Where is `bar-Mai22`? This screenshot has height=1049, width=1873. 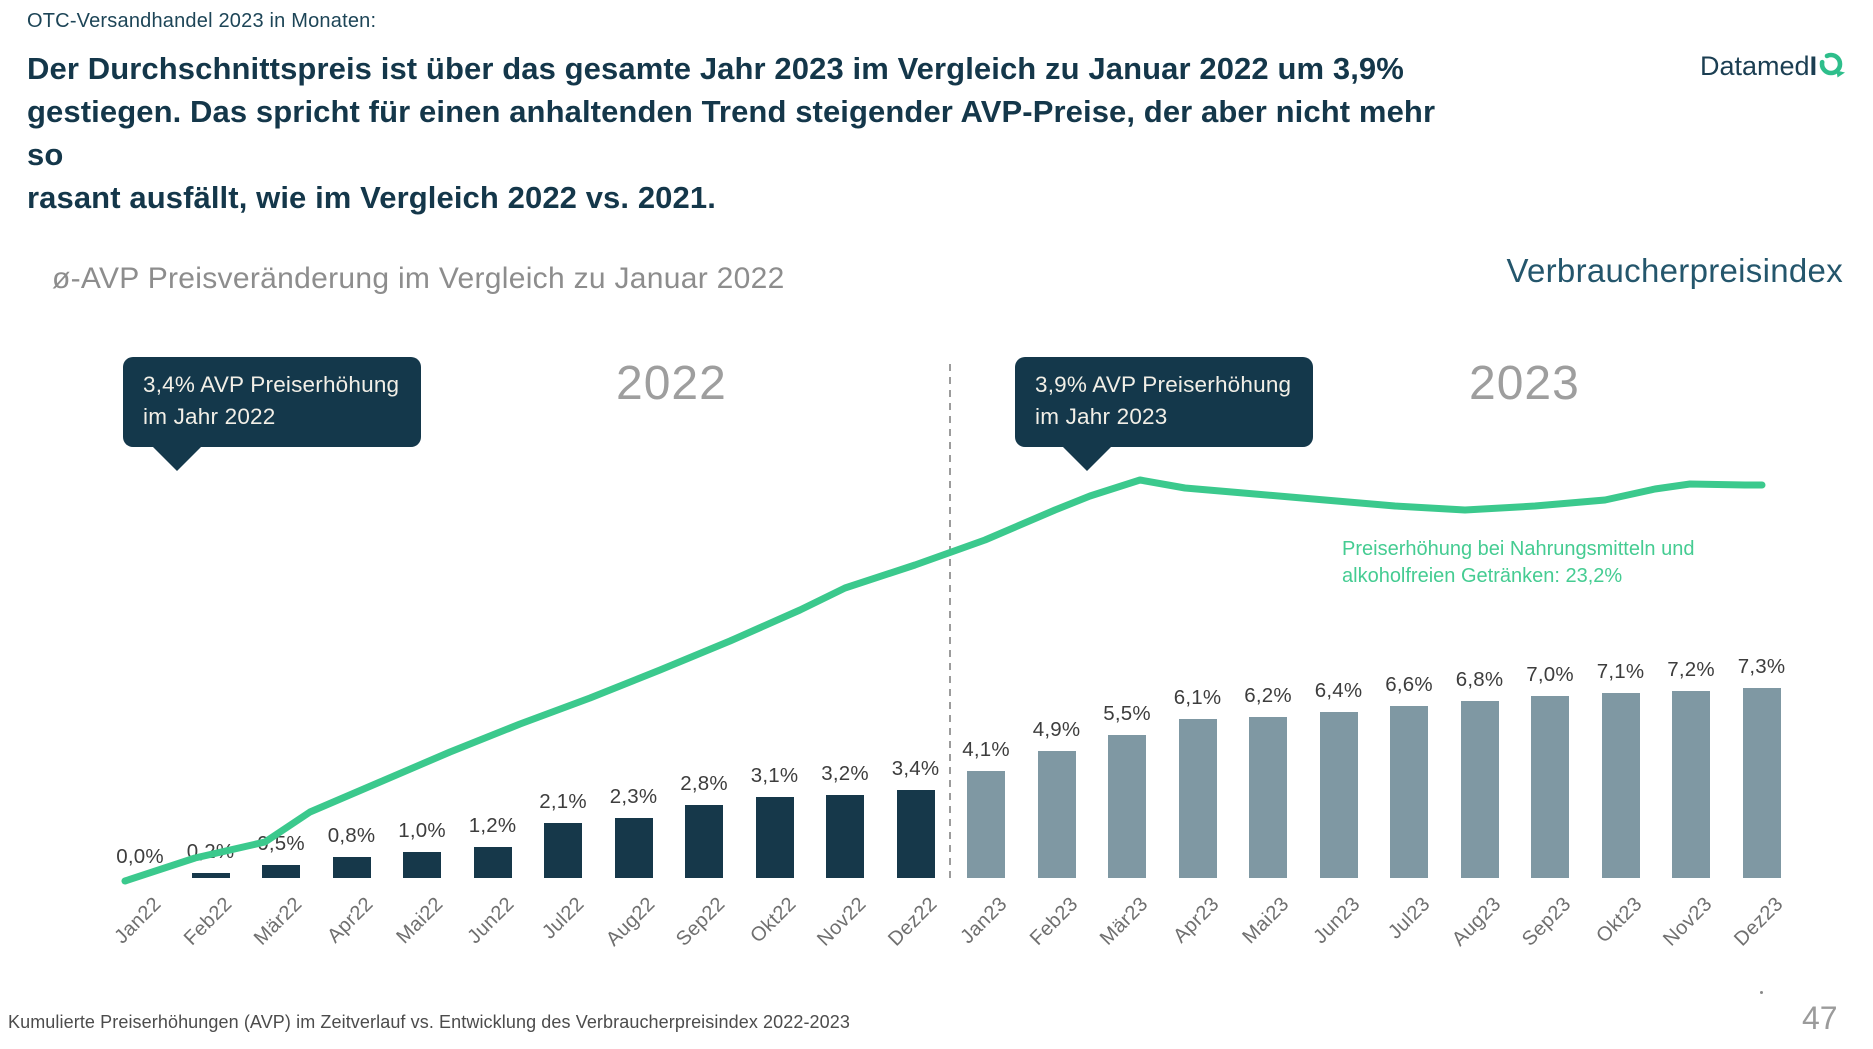 bar-Mai22 is located at coordinates (422, 865).